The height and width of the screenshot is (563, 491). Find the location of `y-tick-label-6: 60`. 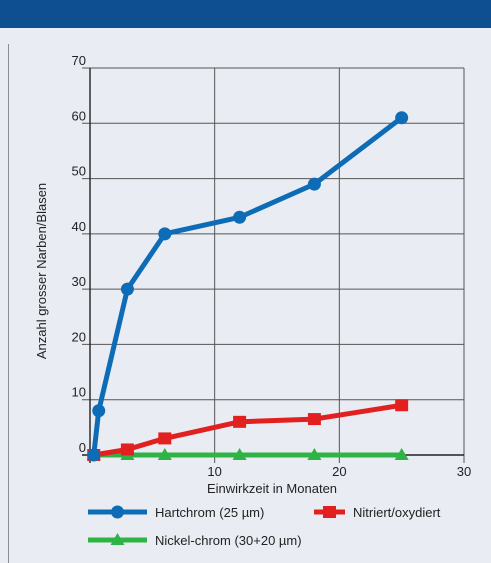

y-tick-label-6: 60 is located at coordinates (79, 115).